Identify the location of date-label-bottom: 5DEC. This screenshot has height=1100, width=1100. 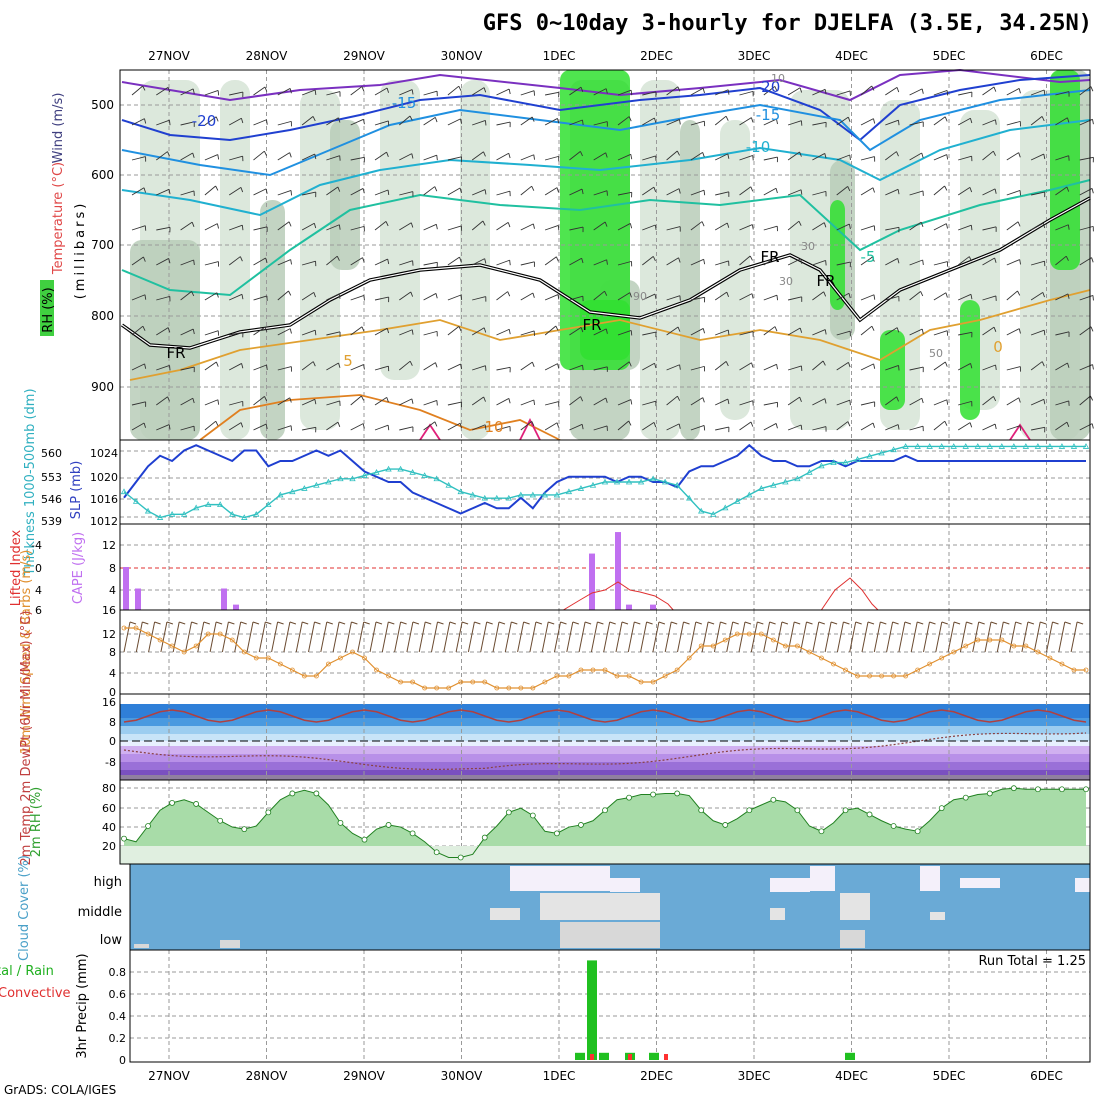
(949, 1076).